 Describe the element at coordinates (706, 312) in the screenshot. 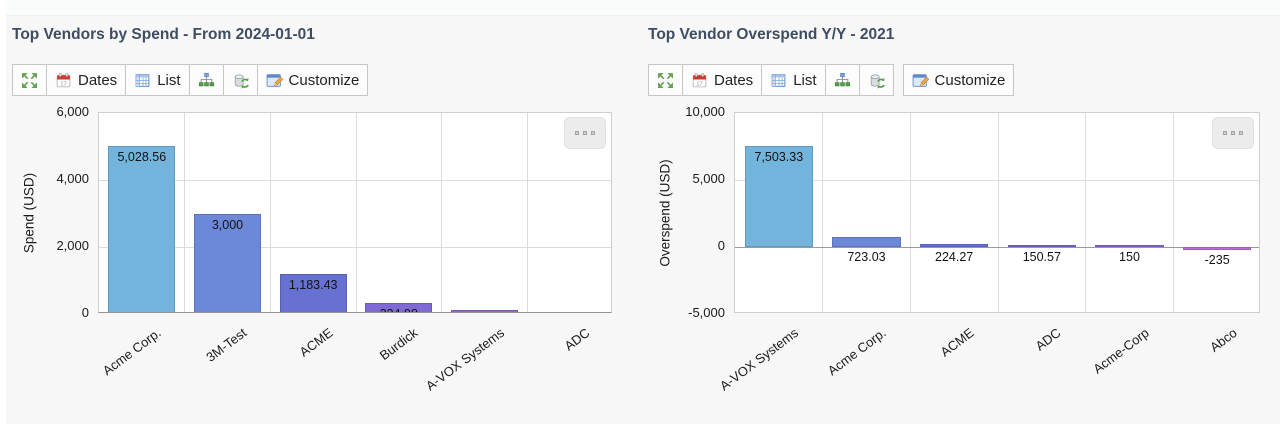

I see `y-axis-tick: -5,000` at that location.